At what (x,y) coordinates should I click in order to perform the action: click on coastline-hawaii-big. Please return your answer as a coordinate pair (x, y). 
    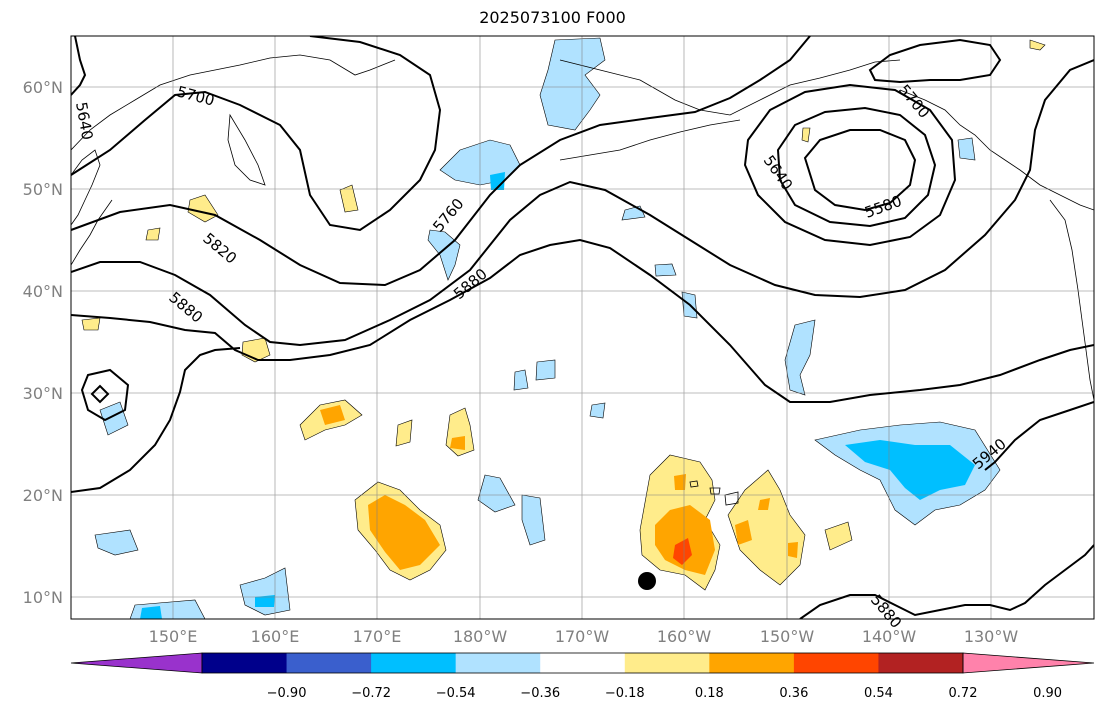
    Looking at the image, I should click on (731, 498).